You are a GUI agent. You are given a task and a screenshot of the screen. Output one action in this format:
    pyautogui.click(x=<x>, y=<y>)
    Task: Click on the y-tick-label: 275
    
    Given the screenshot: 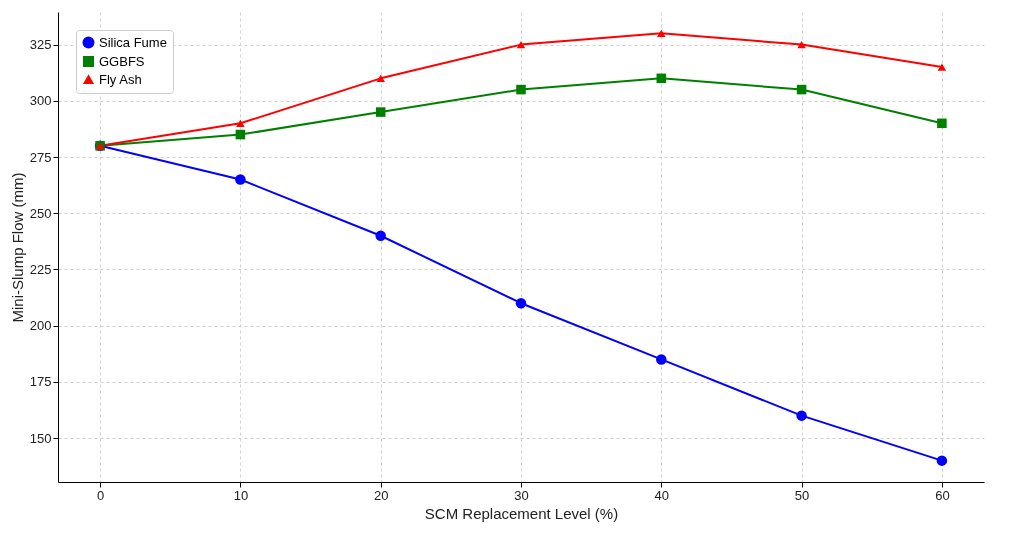 What is the action you would take?
    pyautogui.click(x=40, y=157)
    